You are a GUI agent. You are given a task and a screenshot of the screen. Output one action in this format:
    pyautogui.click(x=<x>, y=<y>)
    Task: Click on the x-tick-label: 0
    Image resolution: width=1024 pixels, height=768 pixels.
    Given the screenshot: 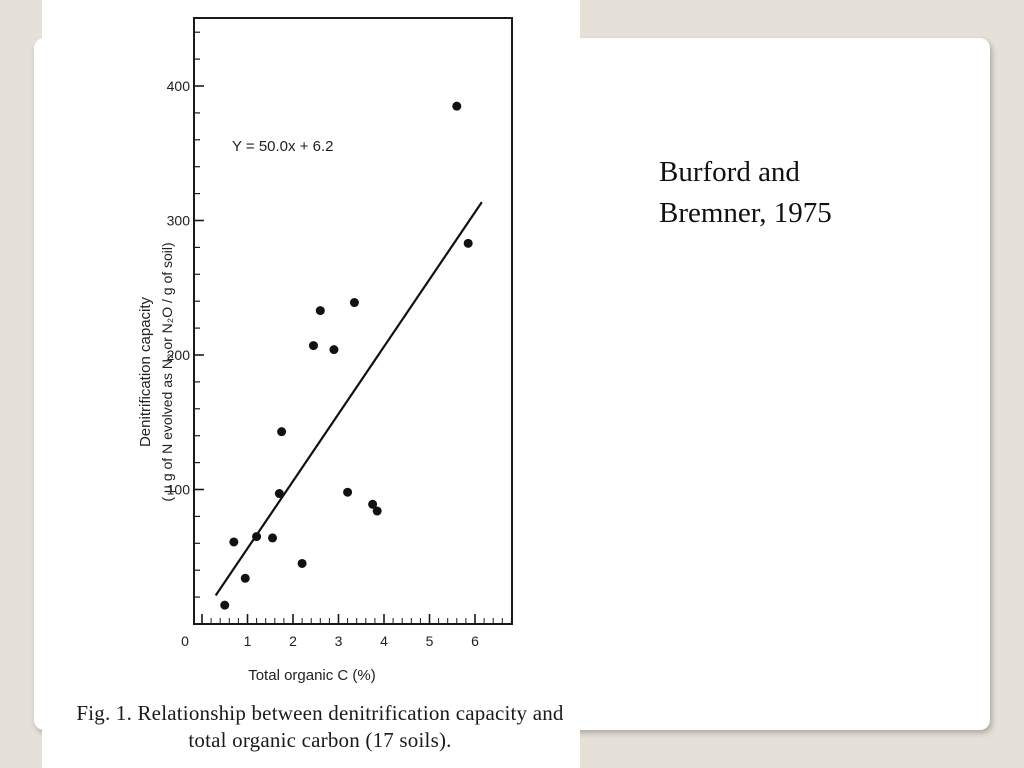 What is the action you would take?
    pyautogui.click(x=185, y=641)
    